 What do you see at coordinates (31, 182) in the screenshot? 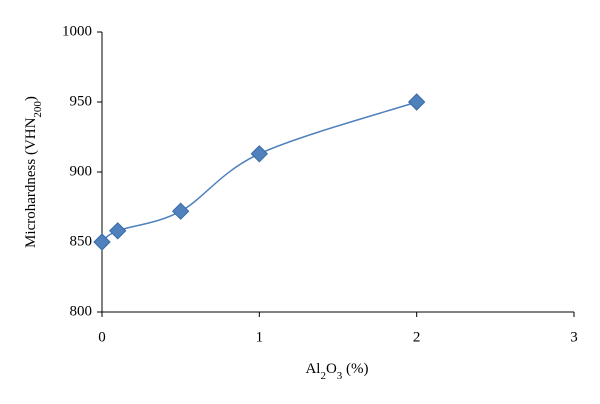
I see `label-part: Microhardness (VHN` at bounding box center [31, 182].